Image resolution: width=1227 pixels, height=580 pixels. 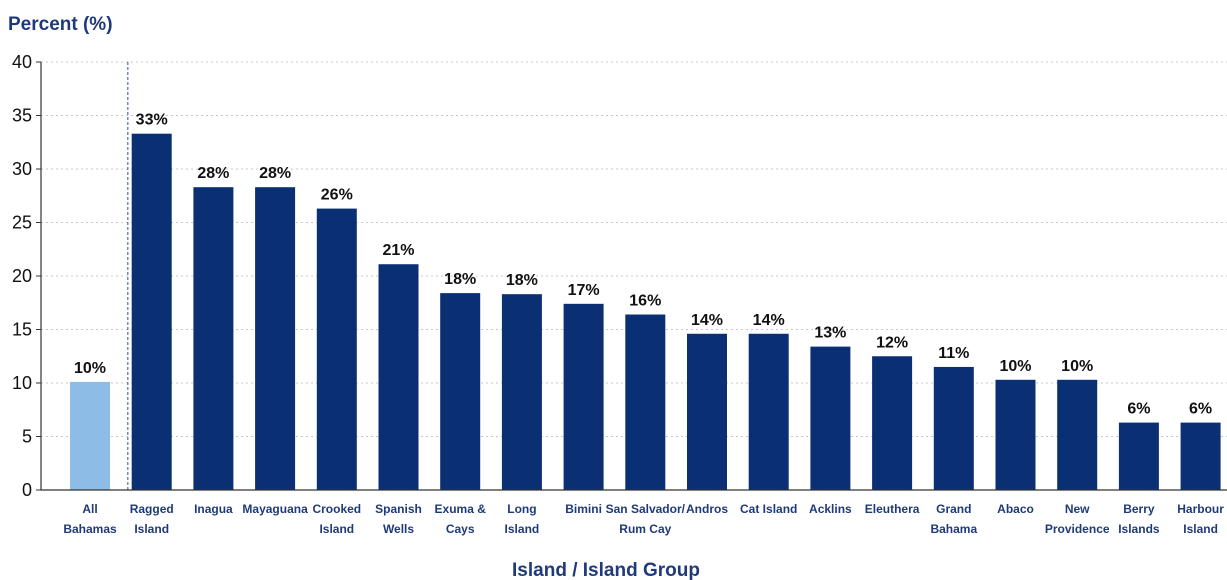 I want to click on category-label: Wells, so click(x=398, y=529).